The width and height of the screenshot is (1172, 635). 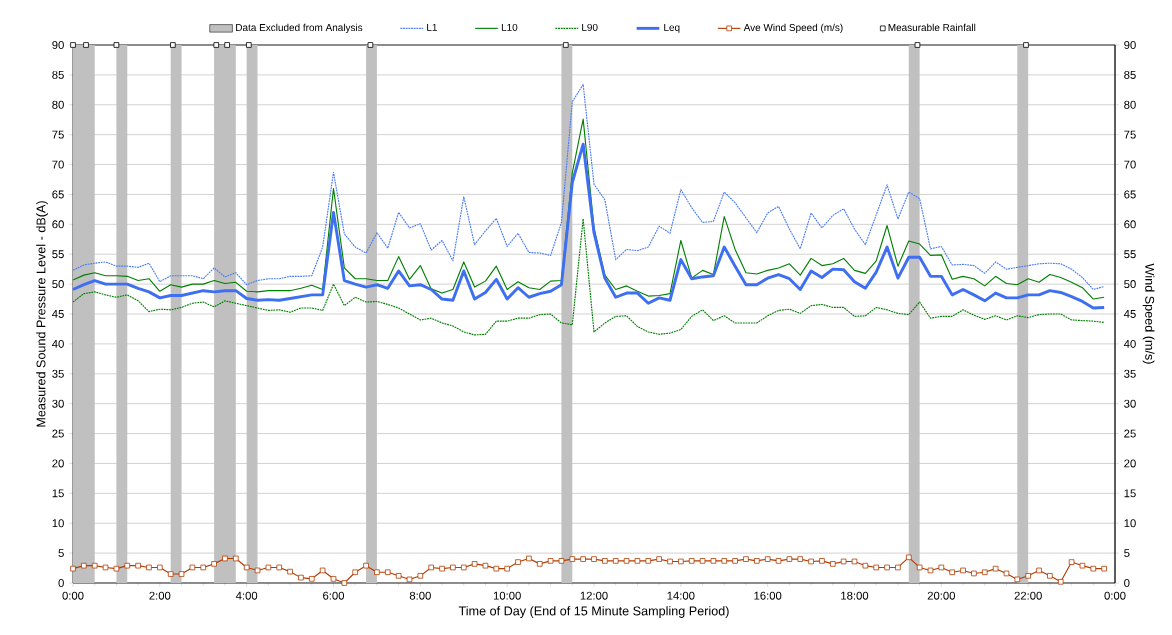 I want to click on legend-label: L1, so click(x=432, y=27).